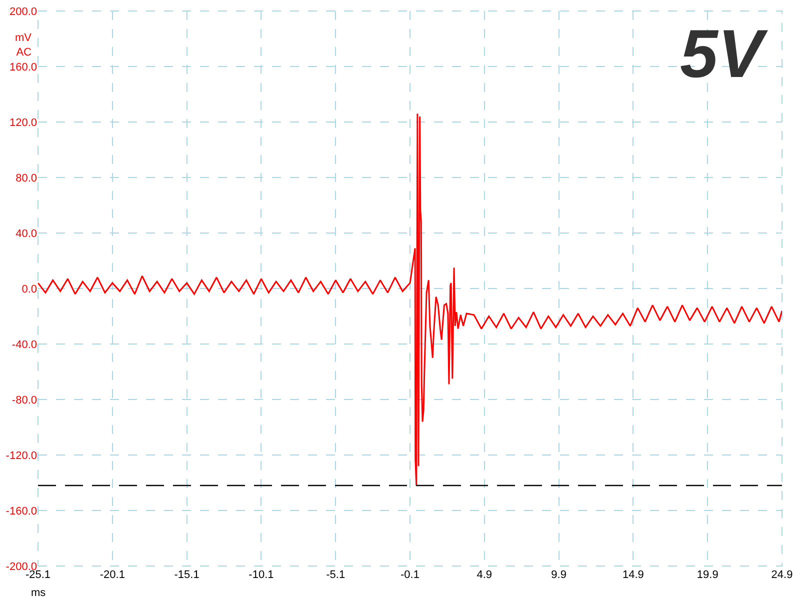  What do you see at coordinates (24, 344) in the screenshot?
I see `y-tick-label: -40.0` at bounding box center [24, 344].